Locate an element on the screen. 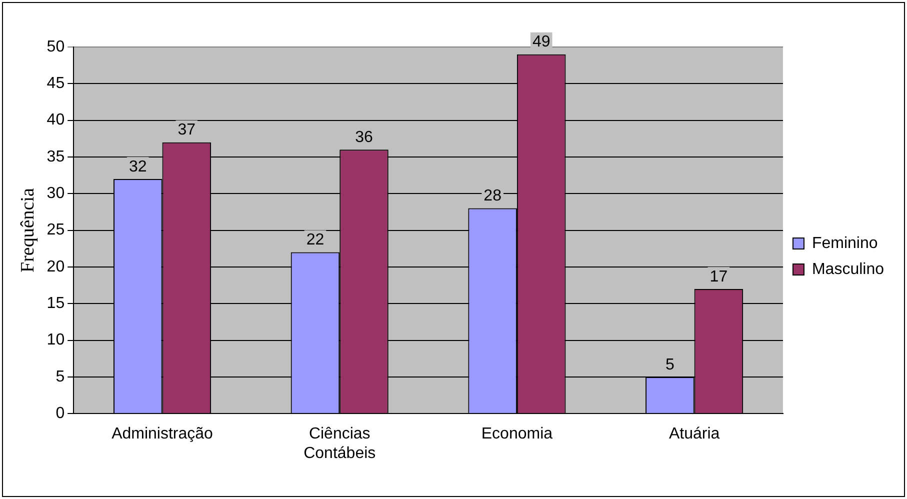 This screenshot has width=907, height=499. legend-label: Feminino is located at coordinates (845, 243).